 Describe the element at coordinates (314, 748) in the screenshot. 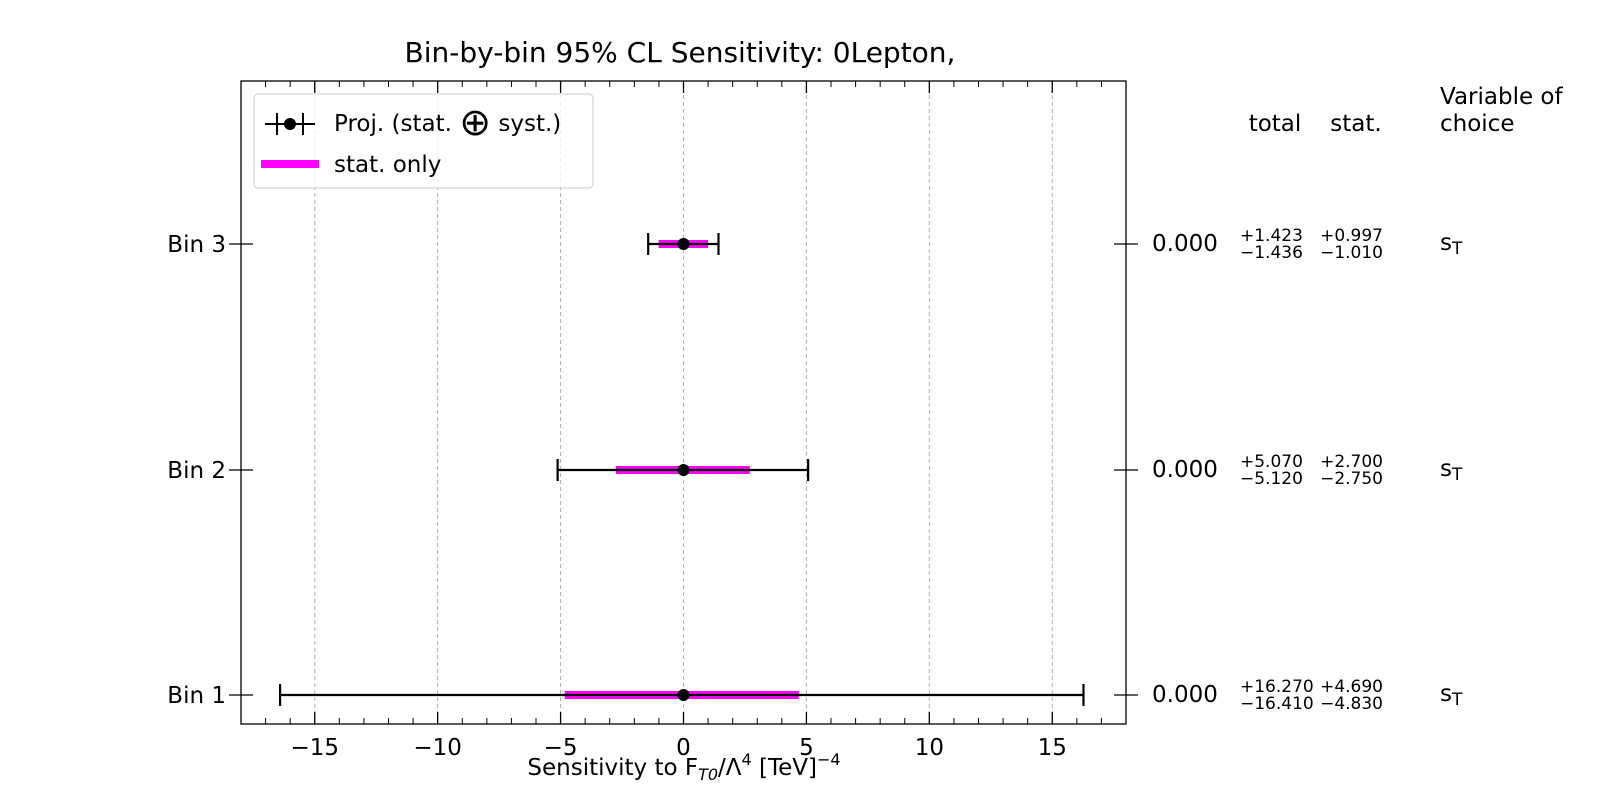

I see `x-tick-label: −15` at that location.